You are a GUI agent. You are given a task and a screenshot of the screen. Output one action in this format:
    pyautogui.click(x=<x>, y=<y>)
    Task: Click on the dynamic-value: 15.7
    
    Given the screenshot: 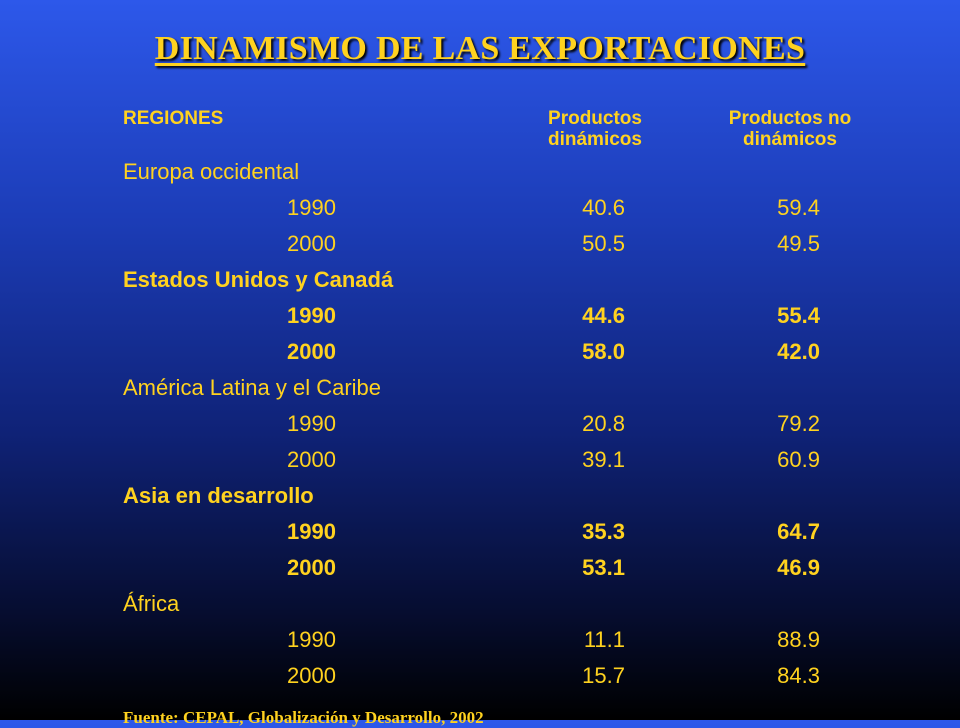 What is the action you would take?
    pyautogui.click(x=603, y=675)
    